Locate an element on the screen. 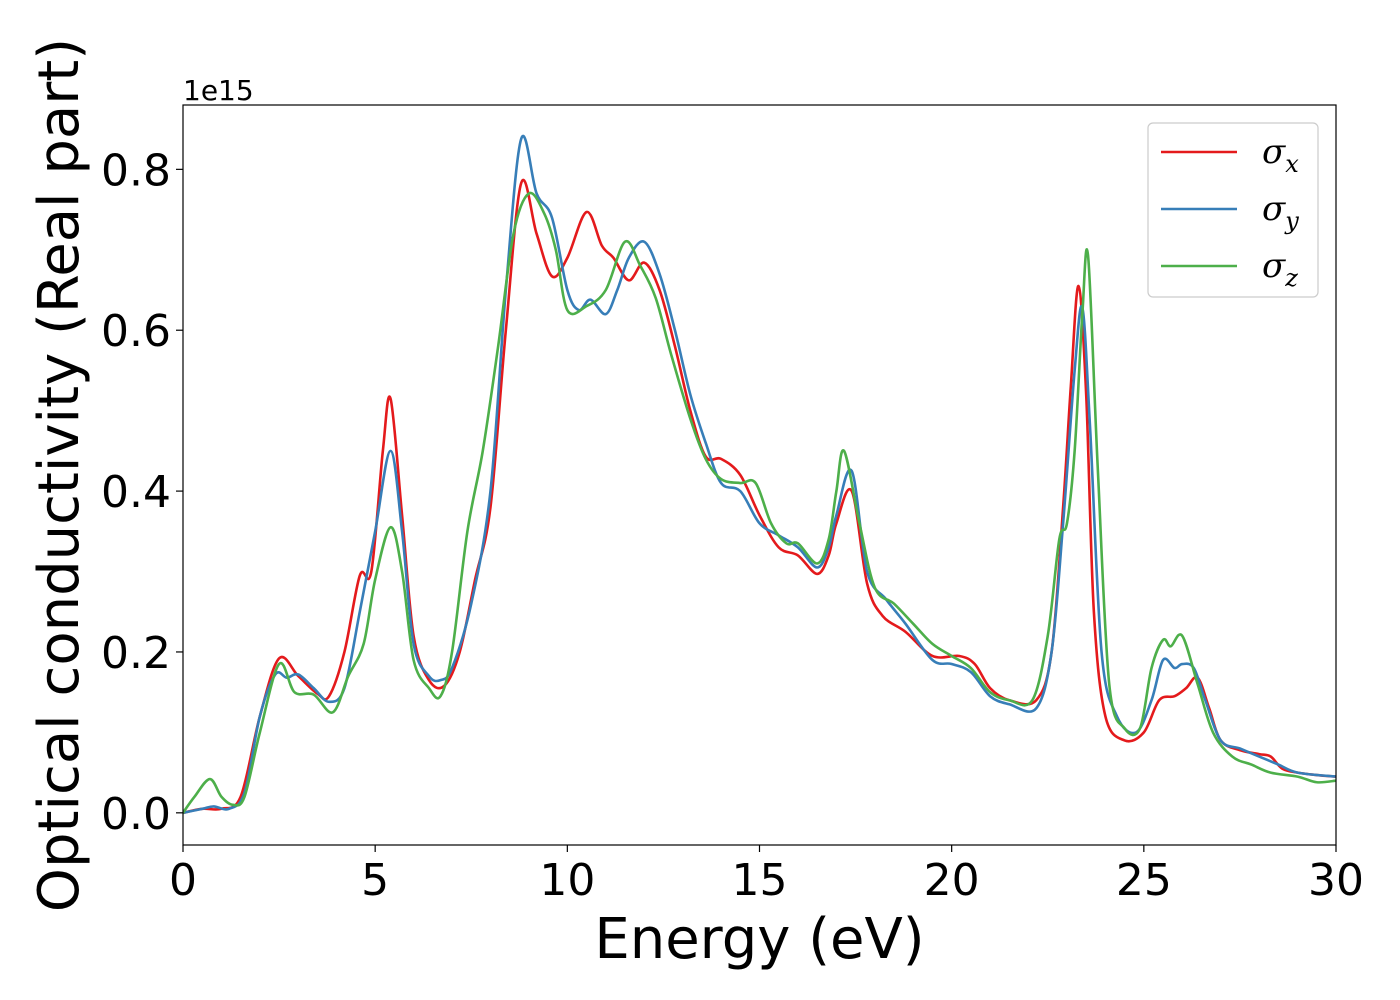  y-tick-label: 0.0 is located at coordinates (136, 814).